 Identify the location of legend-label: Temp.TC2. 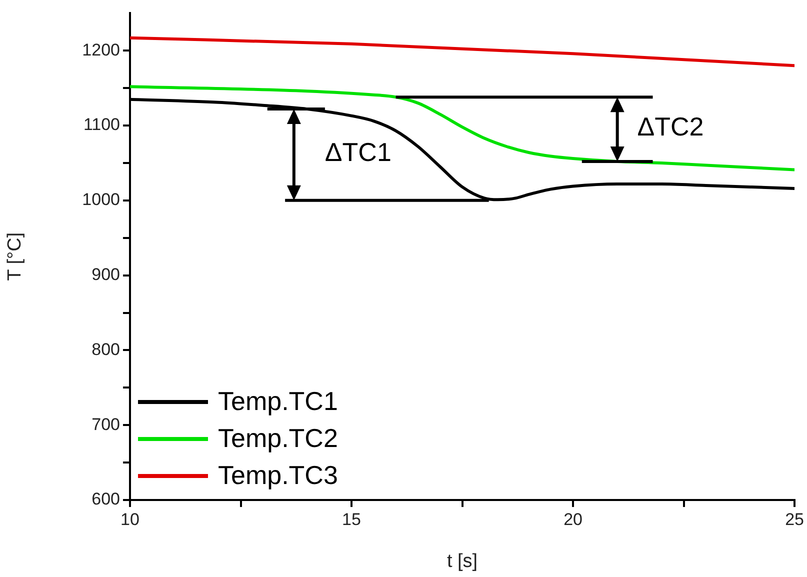
(278, 438).